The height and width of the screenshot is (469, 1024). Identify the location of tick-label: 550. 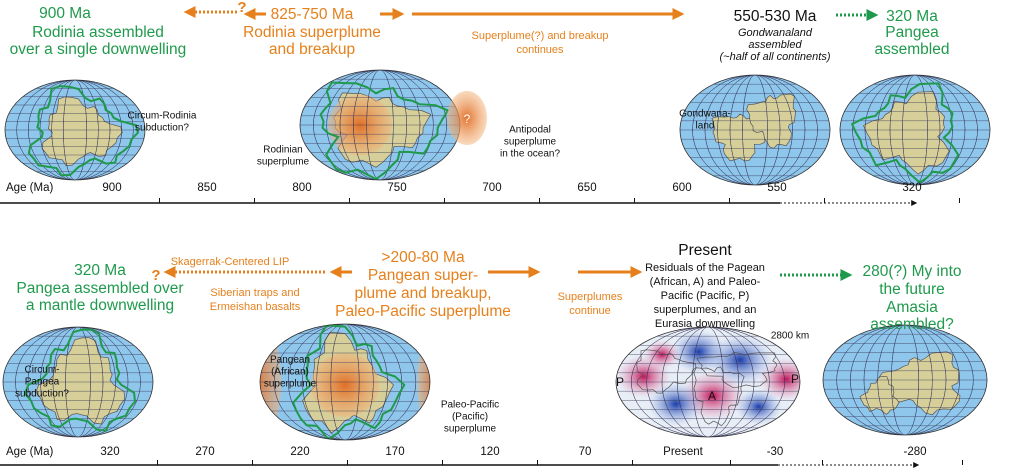
(776, 188).